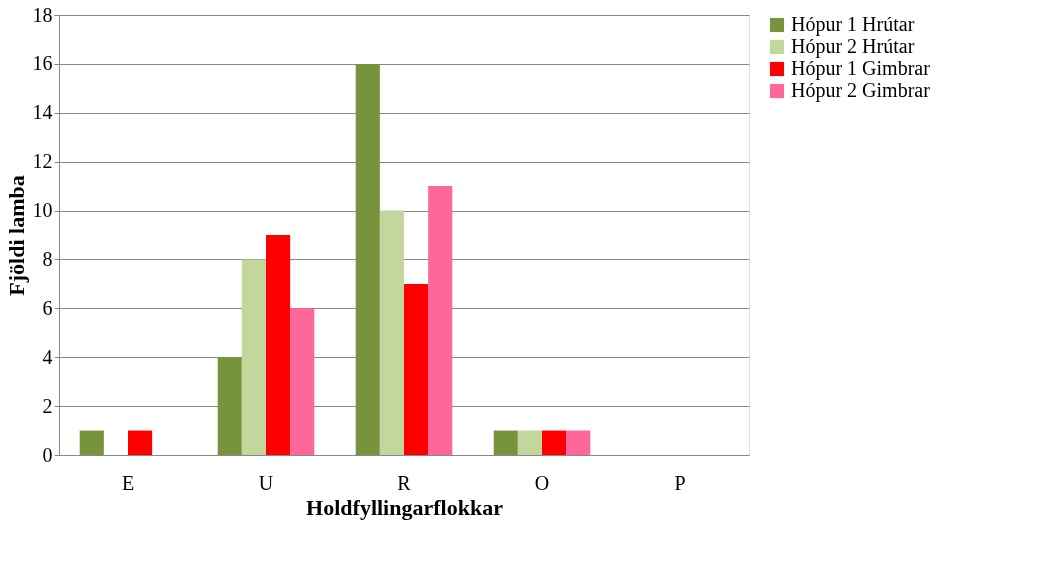  What do you see at coordinates (47, 356) in the screenshot?
I see `y-tick-label: 4` at bounding box center [47, 356].